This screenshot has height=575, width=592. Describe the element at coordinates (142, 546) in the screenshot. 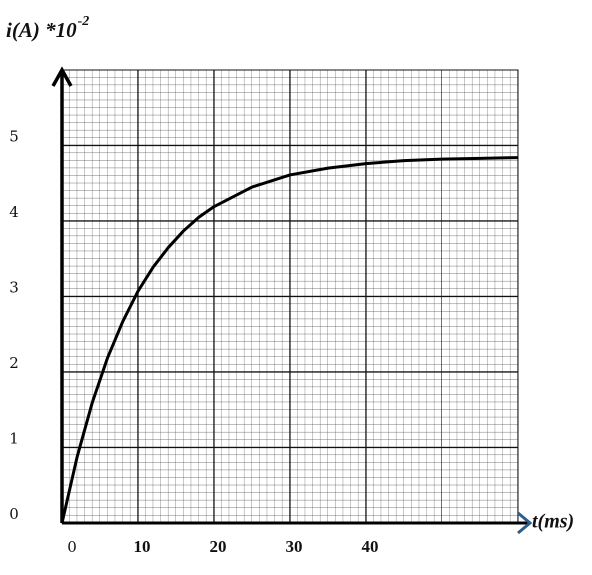

I see `x-tick-label: 10` at that location.